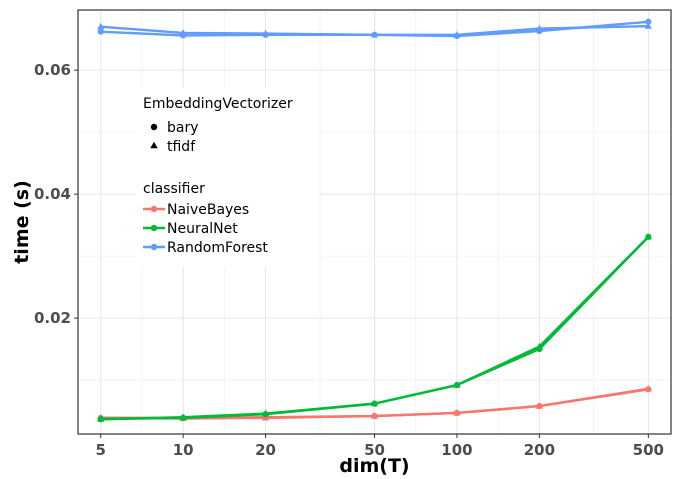  Describe the element at coordinates (202, 229) in the screenshot. I see `legend-label-neuralnet: NeuralNet` at that location.